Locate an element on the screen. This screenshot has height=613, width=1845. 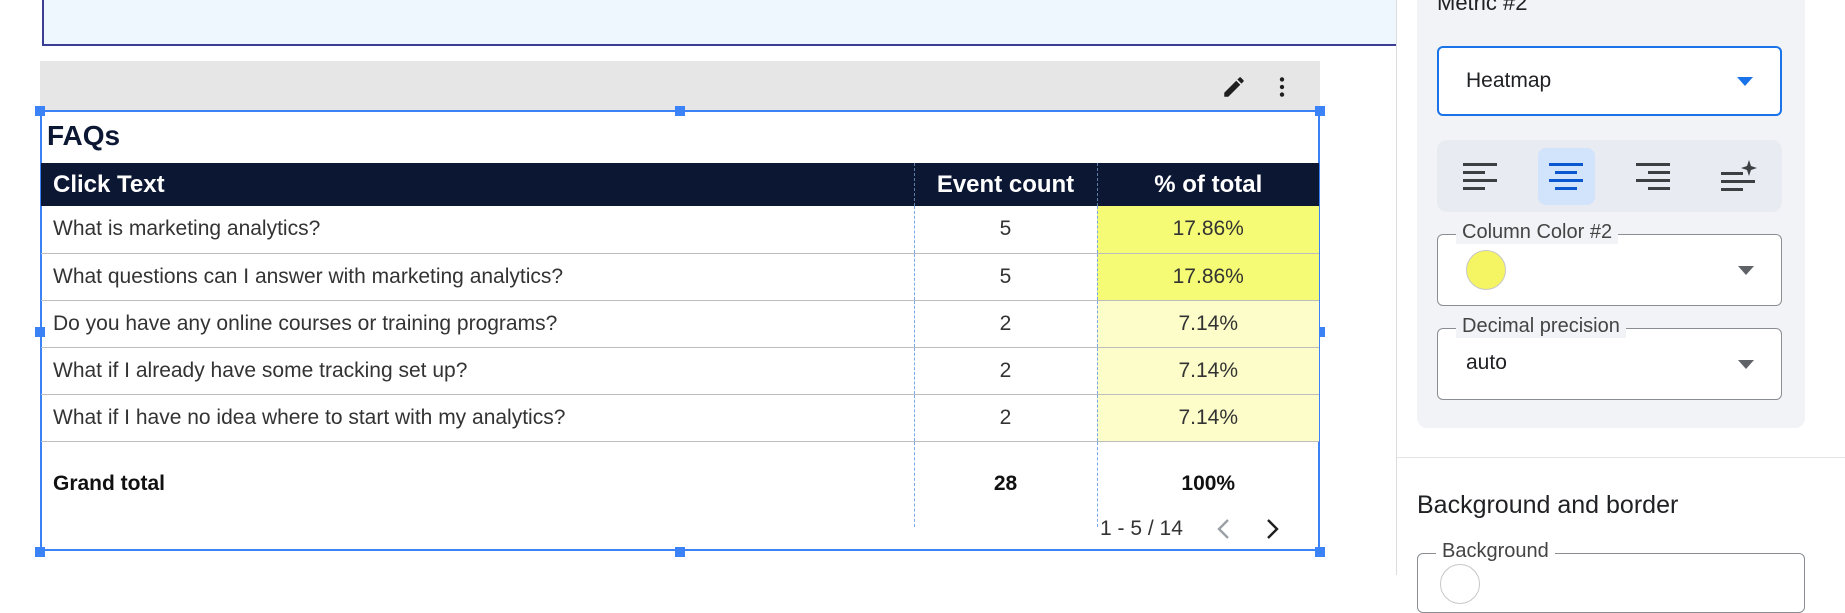
grand-total-count: 28 is located at coordinates (1005, 484).